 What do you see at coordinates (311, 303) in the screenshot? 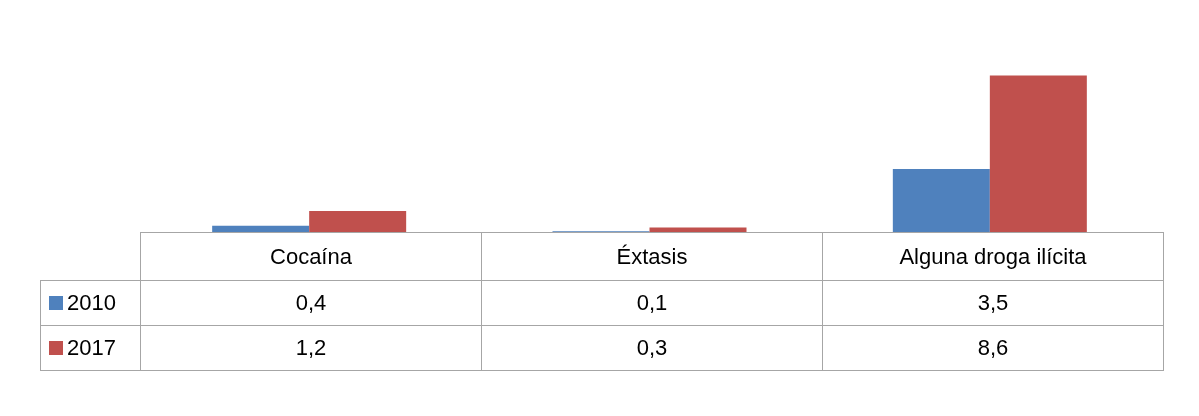
I see `data-label: 0,4` at bounding box center [311, 303].